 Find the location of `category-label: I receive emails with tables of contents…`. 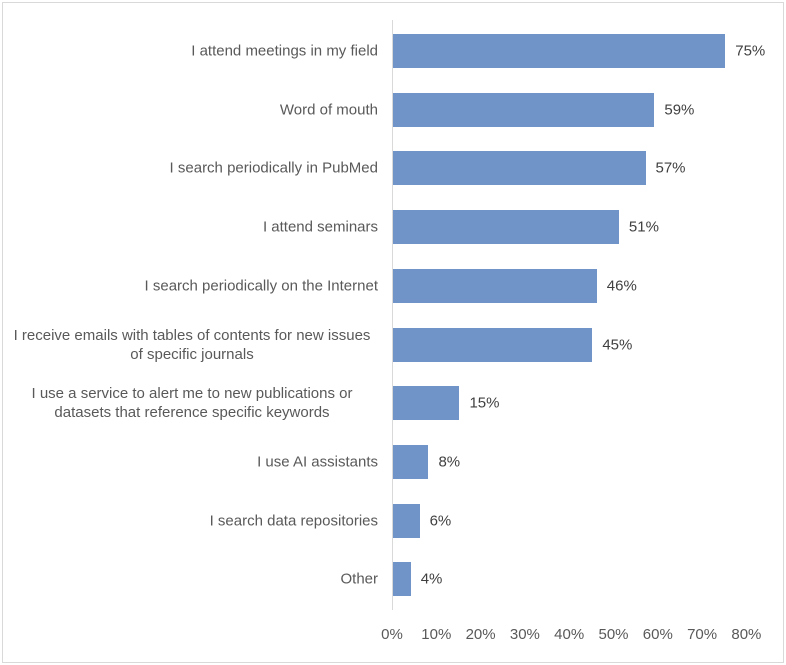

category-label: I receive emails with tables of contents… is located at coordinates (192, 344).